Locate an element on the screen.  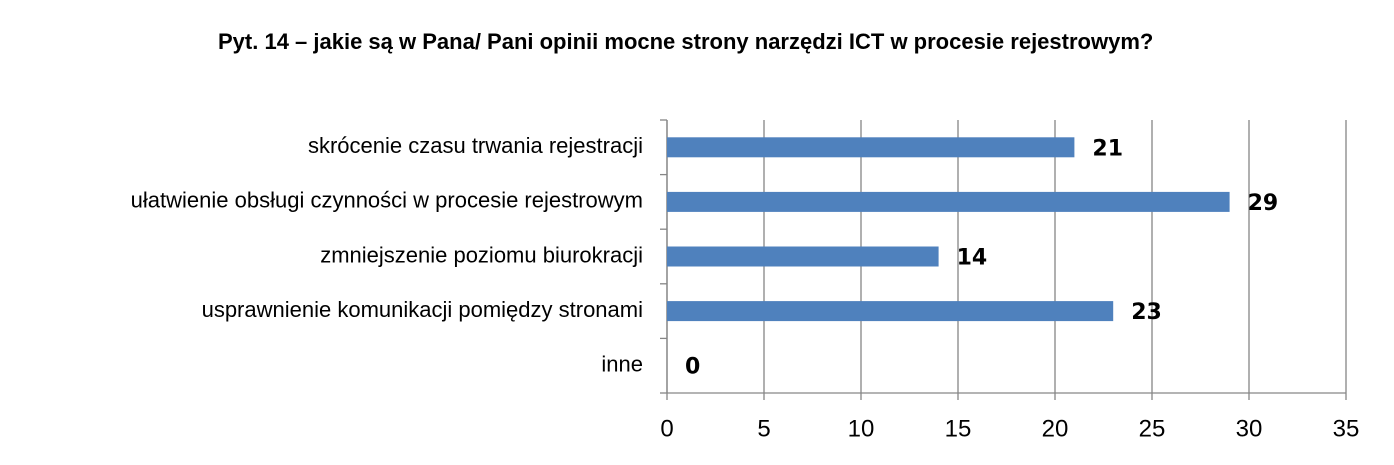
value-label: 29 is located at coordinates (1263, 203).